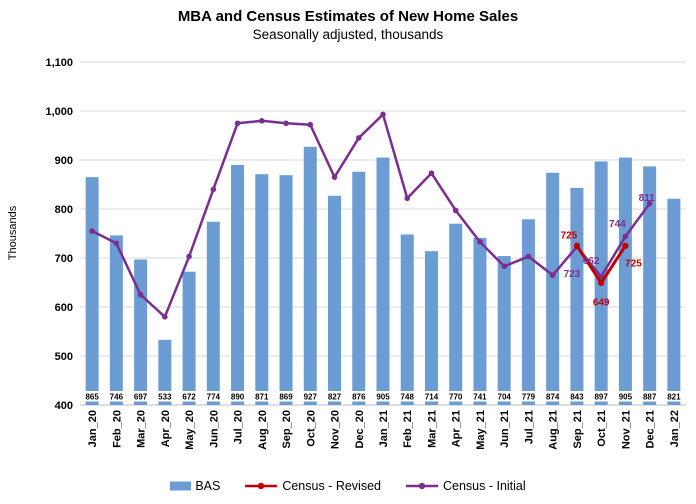 This screenshot has width=696, height=504. I want to click on x-tick-label: Apr_20, so click(166, 428).